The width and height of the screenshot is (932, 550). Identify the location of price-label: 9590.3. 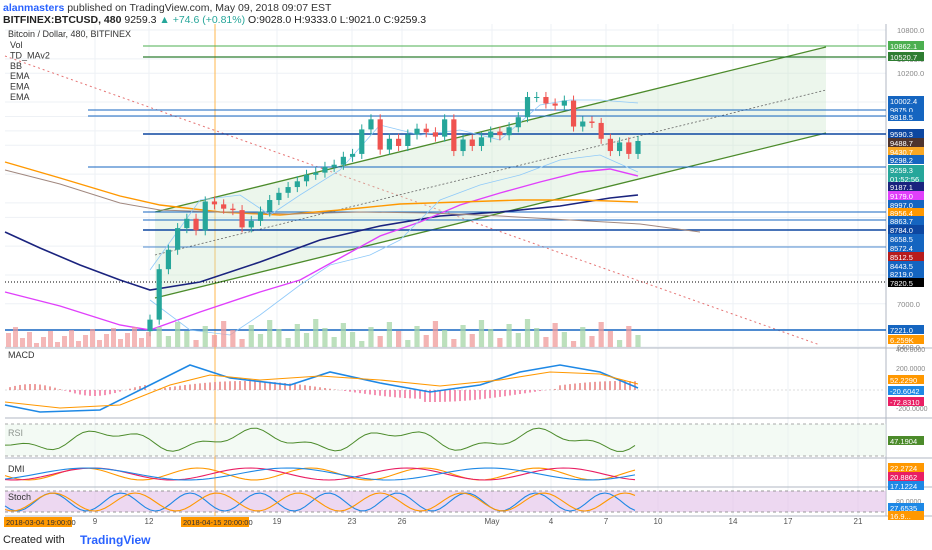
(901, 134).